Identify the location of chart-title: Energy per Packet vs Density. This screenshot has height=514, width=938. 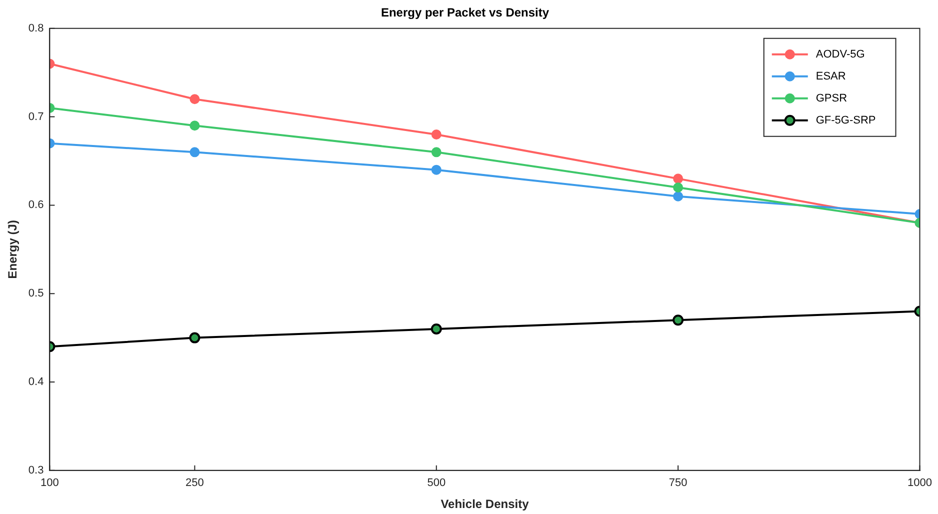
(465, 13).